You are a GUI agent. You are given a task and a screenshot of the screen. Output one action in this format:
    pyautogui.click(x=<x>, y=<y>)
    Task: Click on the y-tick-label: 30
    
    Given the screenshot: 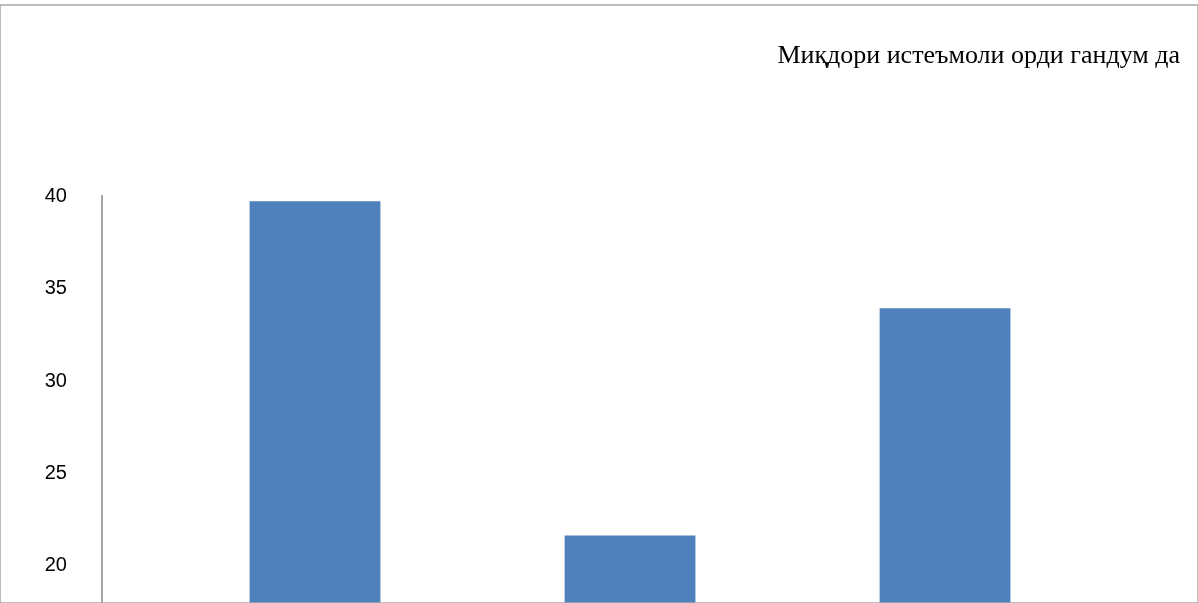 What is the action you would take?
    pyautogui.click(x=55, y=379)
    